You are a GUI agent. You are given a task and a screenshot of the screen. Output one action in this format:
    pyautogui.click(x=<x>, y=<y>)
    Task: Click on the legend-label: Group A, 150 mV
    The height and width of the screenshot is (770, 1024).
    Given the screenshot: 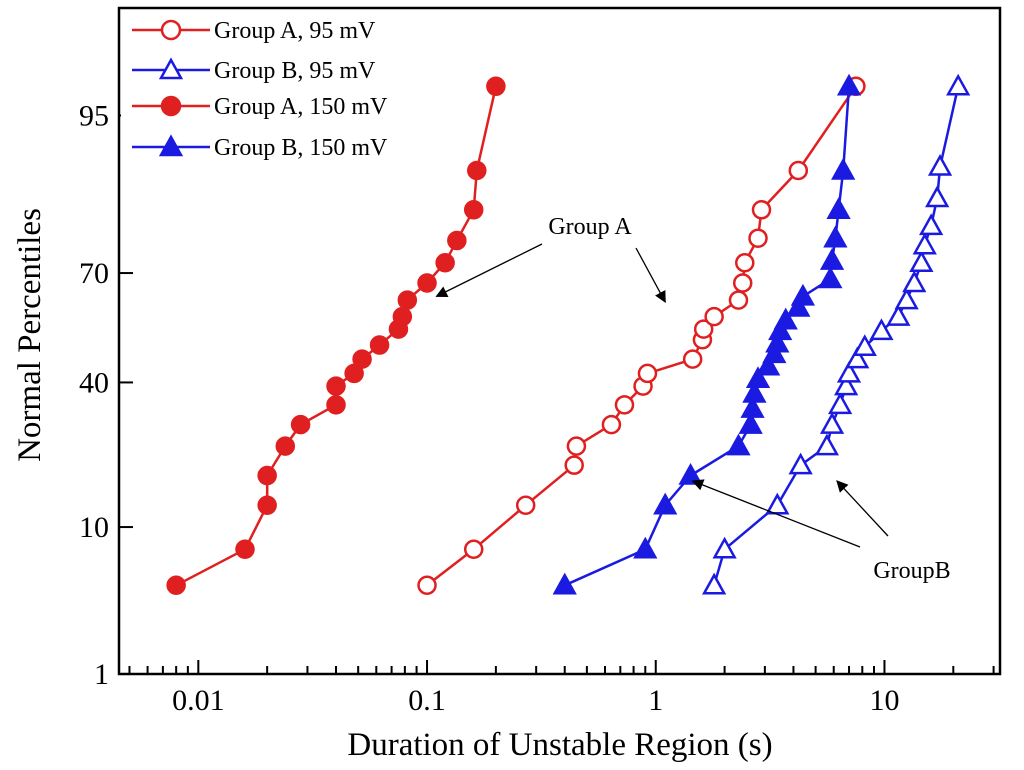 What is the action you would take?
    pyautogui.click(x=301, y=107)
    